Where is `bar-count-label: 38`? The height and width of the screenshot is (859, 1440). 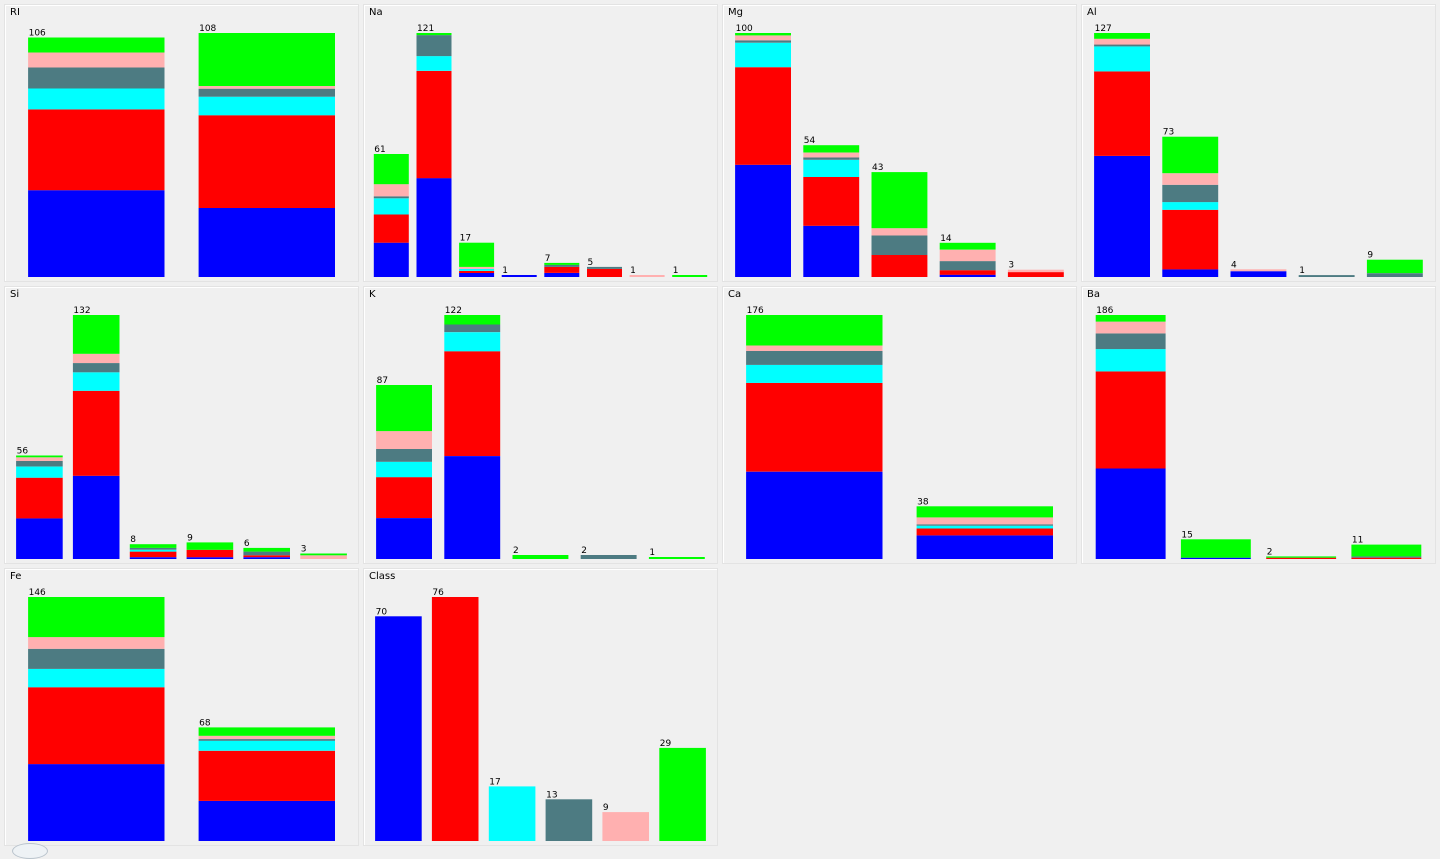 bar-count-label: 38 is located at coordinates (923, 502).